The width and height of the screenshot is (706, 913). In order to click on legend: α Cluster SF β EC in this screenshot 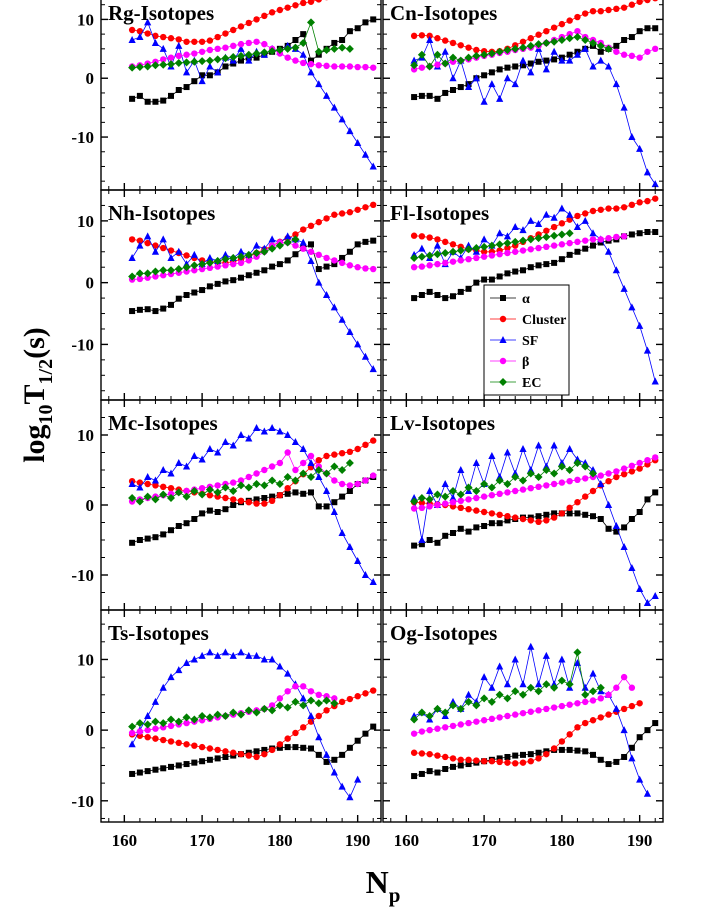, I will do `click(526, 340)`.